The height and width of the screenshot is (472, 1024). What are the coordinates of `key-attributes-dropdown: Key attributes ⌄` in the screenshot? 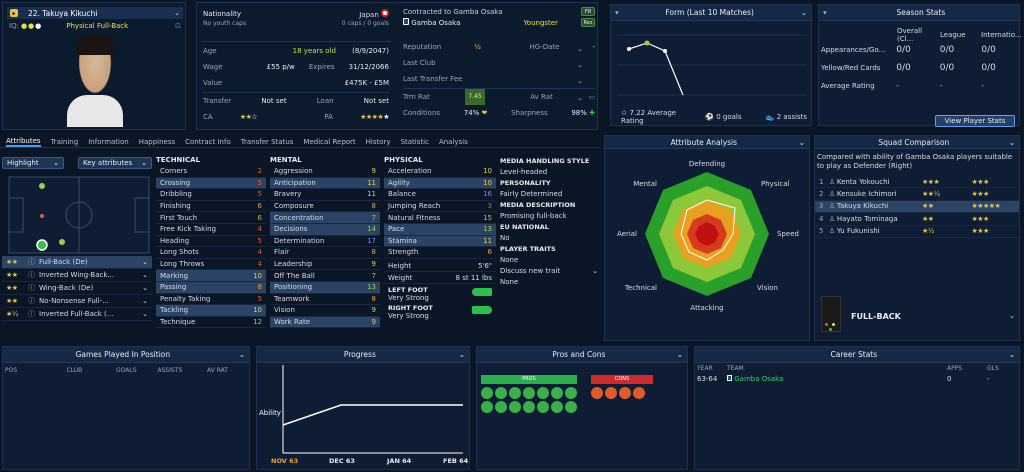 It's located at (115, 163).